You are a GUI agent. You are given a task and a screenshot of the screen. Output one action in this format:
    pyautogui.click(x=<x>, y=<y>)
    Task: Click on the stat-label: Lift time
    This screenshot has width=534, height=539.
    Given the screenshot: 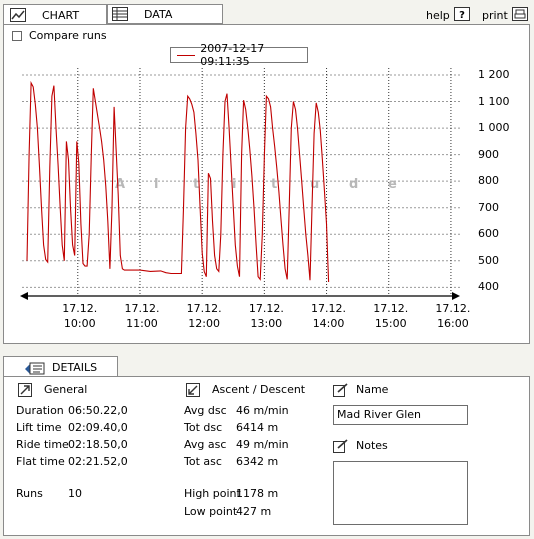 What is the action you would take?
    pyautogui.click(x=39, y=427)
    